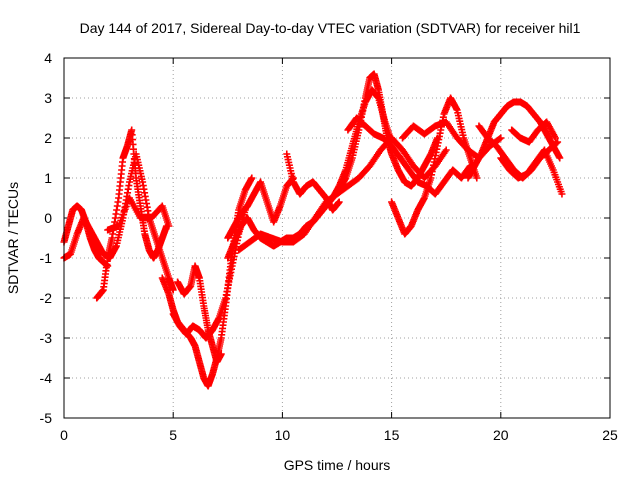 This screenshot has height=480, width=640. What do you see at coordinates (48, 138) in the screenshot?
I see `y-tick-label: 2` at bounding box center [48, 138].